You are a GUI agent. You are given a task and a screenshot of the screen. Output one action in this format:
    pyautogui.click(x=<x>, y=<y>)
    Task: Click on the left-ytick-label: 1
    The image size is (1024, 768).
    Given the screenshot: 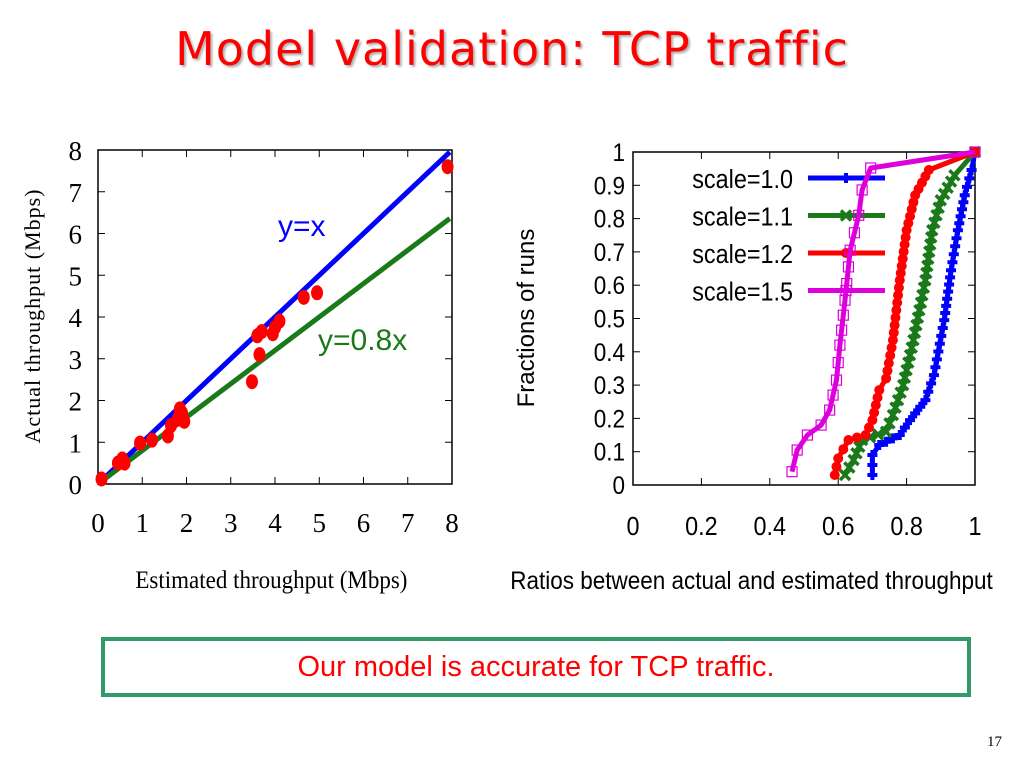 What is the action you would take?
    pyautogui.click(x=76, y=443)
    